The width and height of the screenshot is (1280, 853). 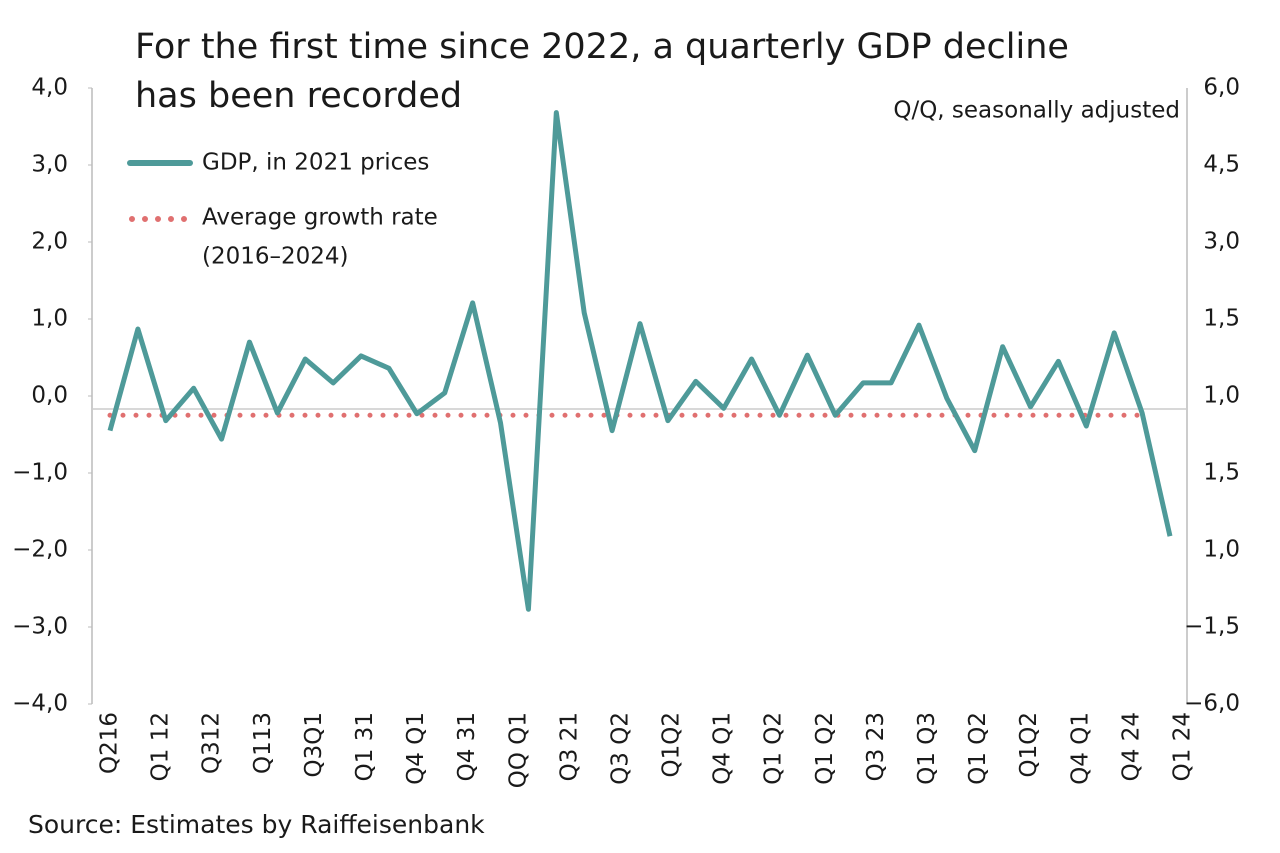 What do you see at coordinates (40, 704) in the screenshot?
I see `y-tick-label: −4,0` at bounding box center [40, 704].